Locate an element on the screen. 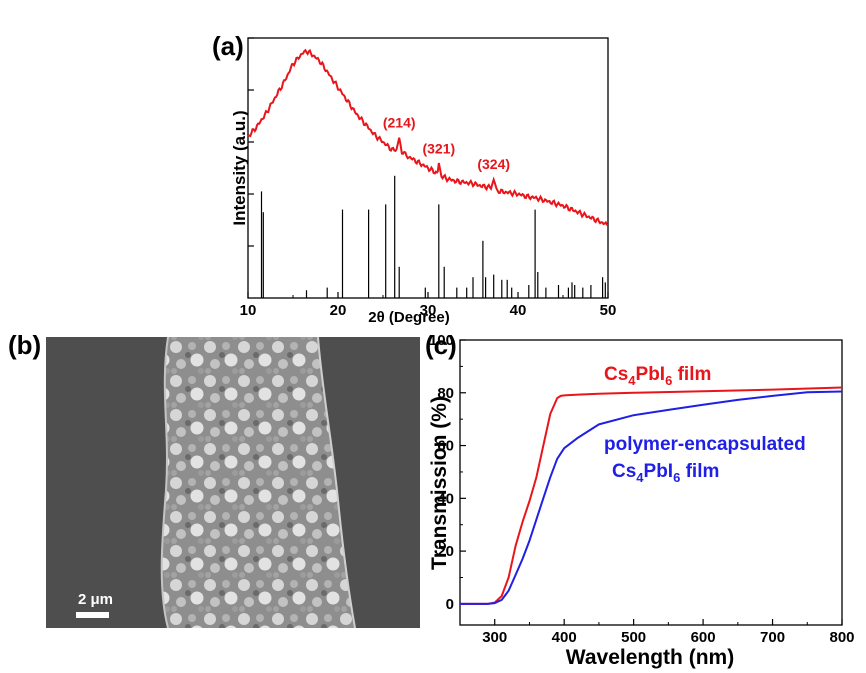 Image resolution: width=866 pixels, height=673 pixels. scale-bar is located at coordinates (92, 615).